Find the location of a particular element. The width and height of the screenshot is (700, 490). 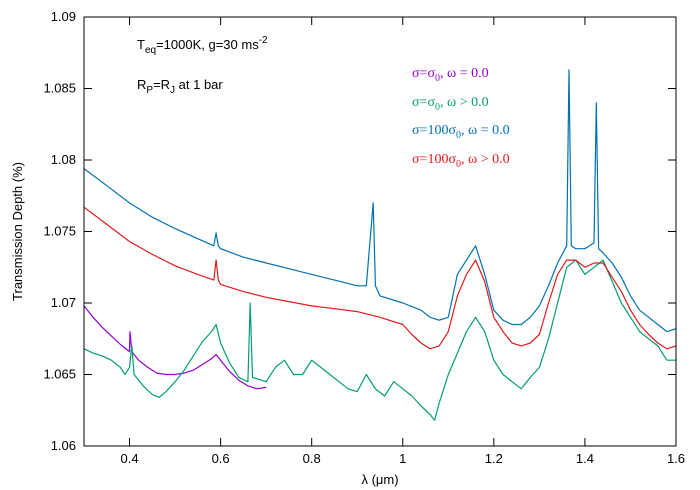

y-tick-label: 1.09 is located at coordinates (63, 16).